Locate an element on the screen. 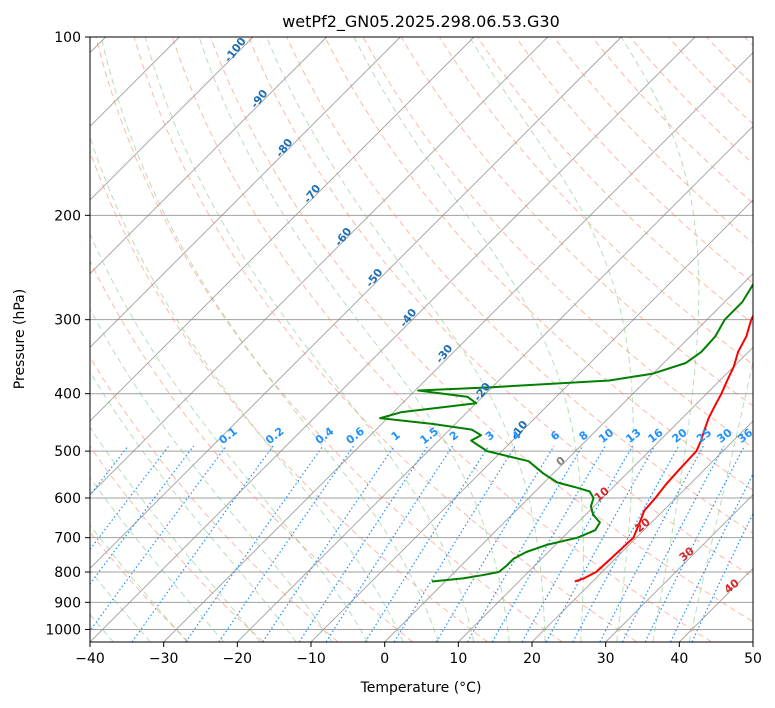 The image size is (775, 708). x-tick-label: −20 is located at coordinates (238, 659).